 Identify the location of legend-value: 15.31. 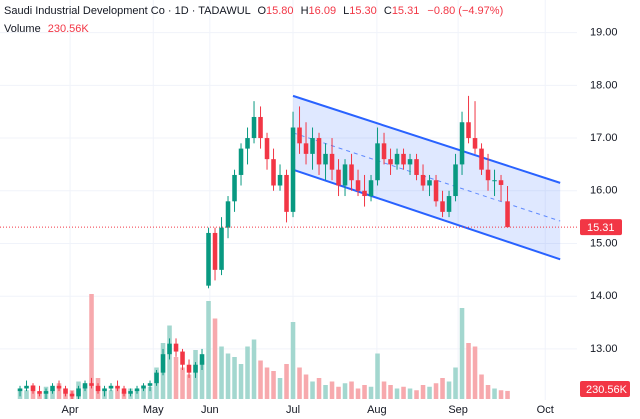
(406, 11).